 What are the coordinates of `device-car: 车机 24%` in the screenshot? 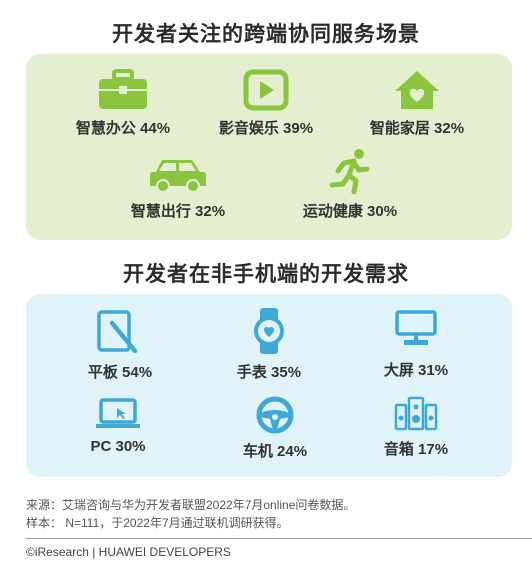 It's located at (275, 428).